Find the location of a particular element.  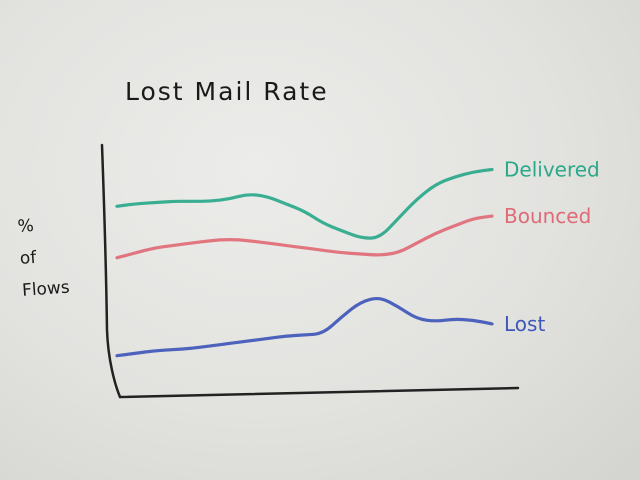

x-axis is located at coordinates (319, 392).